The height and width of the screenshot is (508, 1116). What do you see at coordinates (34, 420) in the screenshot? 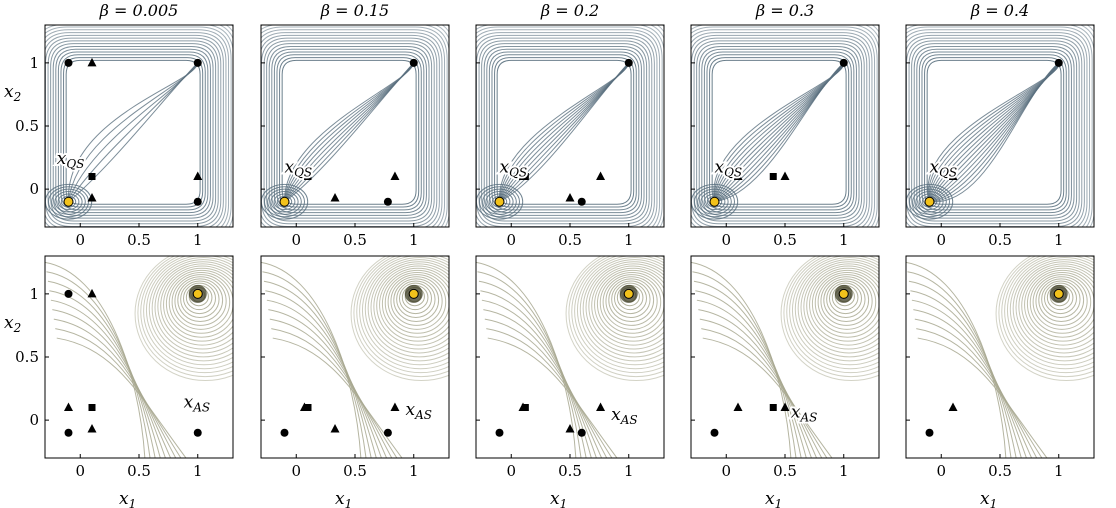
I see `y-tick-label: 0` at bounding box center [34, 420].